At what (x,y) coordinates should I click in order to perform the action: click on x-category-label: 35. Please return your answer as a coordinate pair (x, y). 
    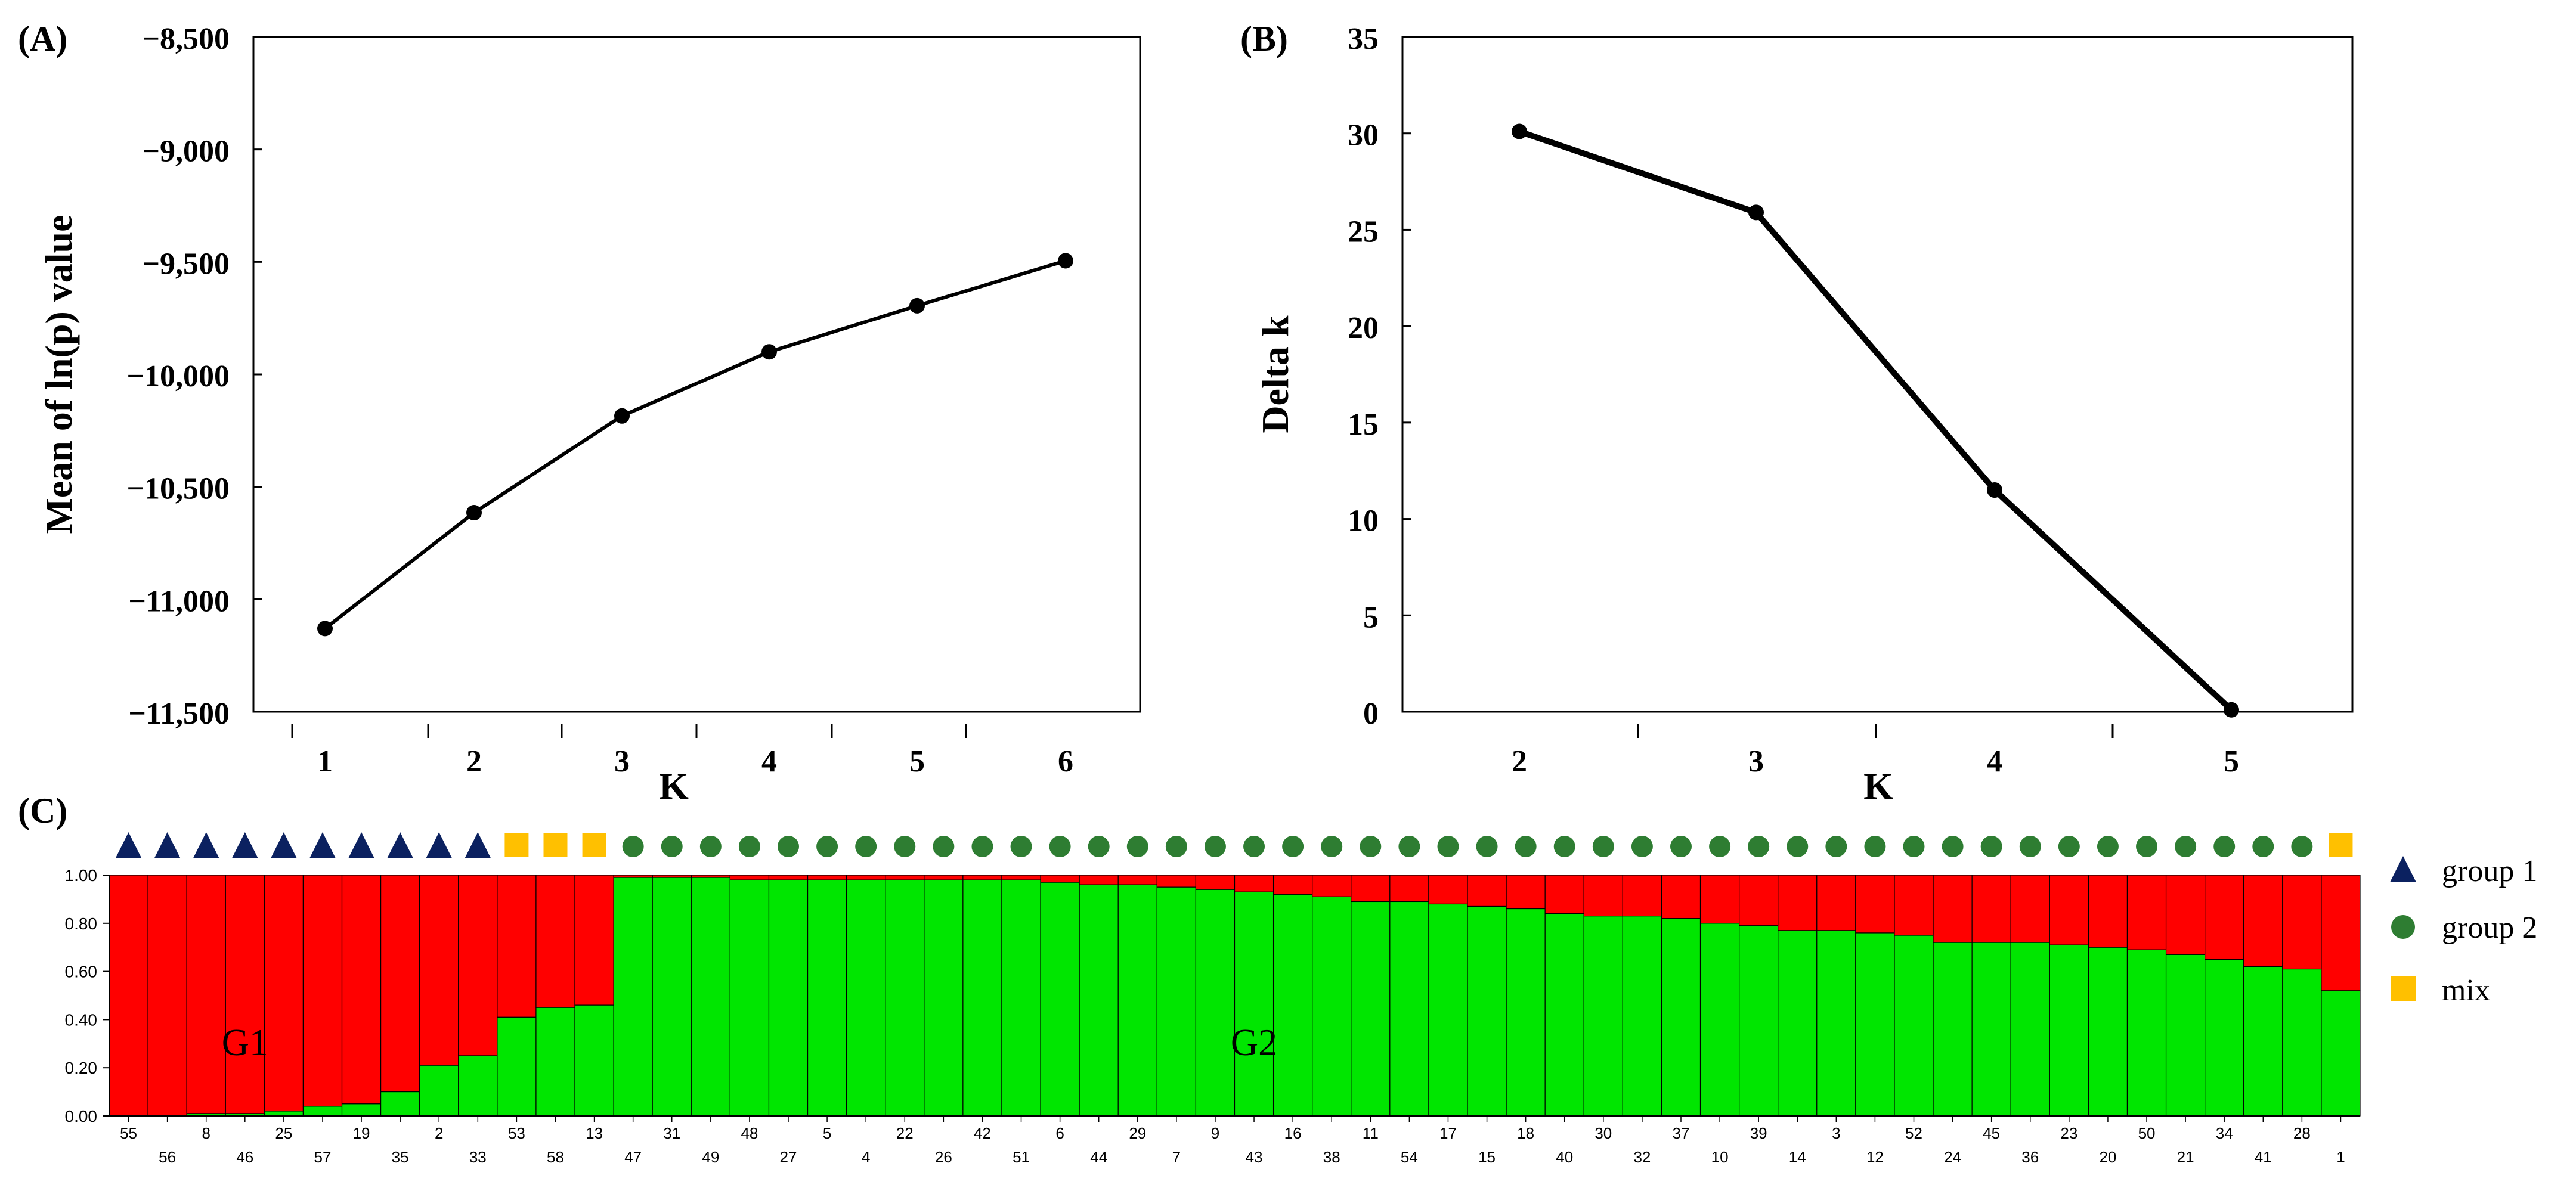
    Looking at the image, I should click on (401, 1157).